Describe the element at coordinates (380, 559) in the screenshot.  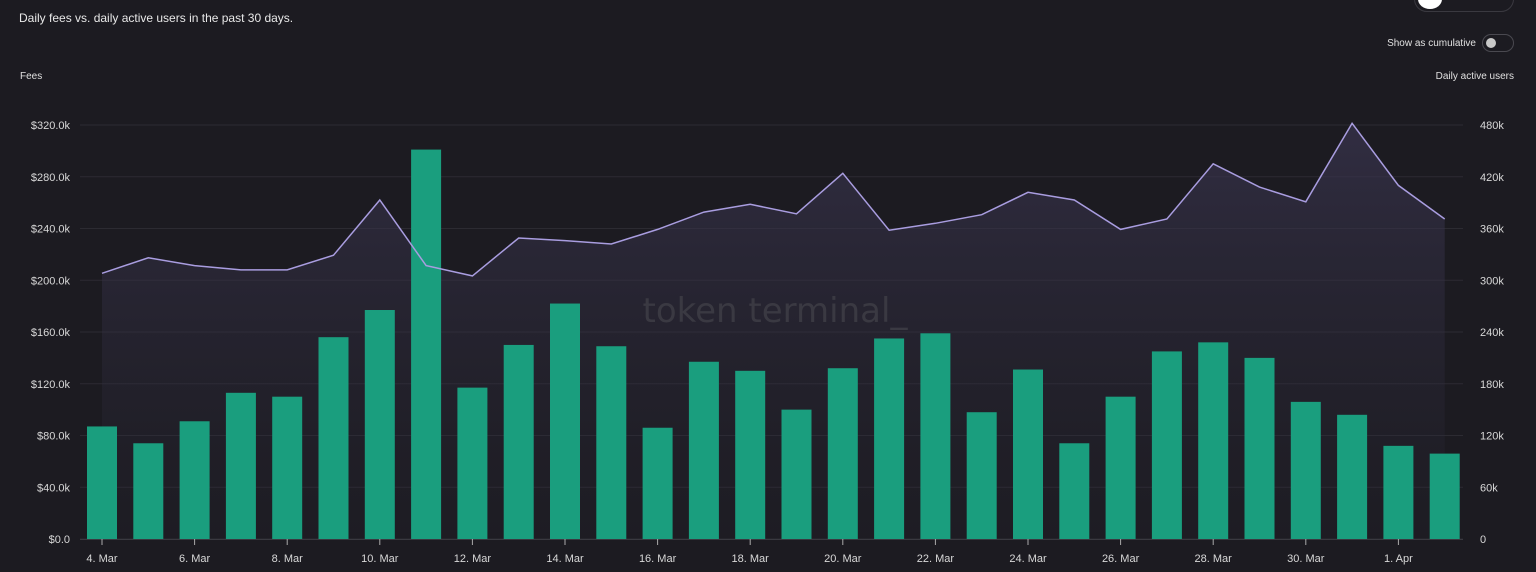
I see `x-tick-label: 10. Mar` at that location.